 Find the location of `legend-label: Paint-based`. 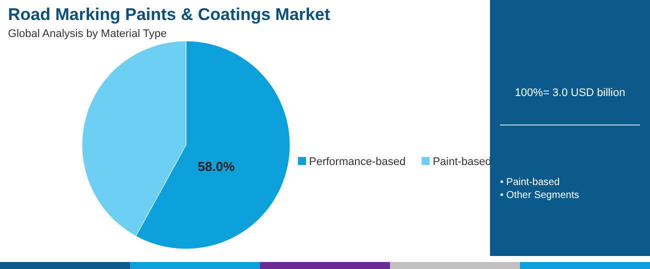

legend-label: Paint-based is located at coordinates (462, 162).